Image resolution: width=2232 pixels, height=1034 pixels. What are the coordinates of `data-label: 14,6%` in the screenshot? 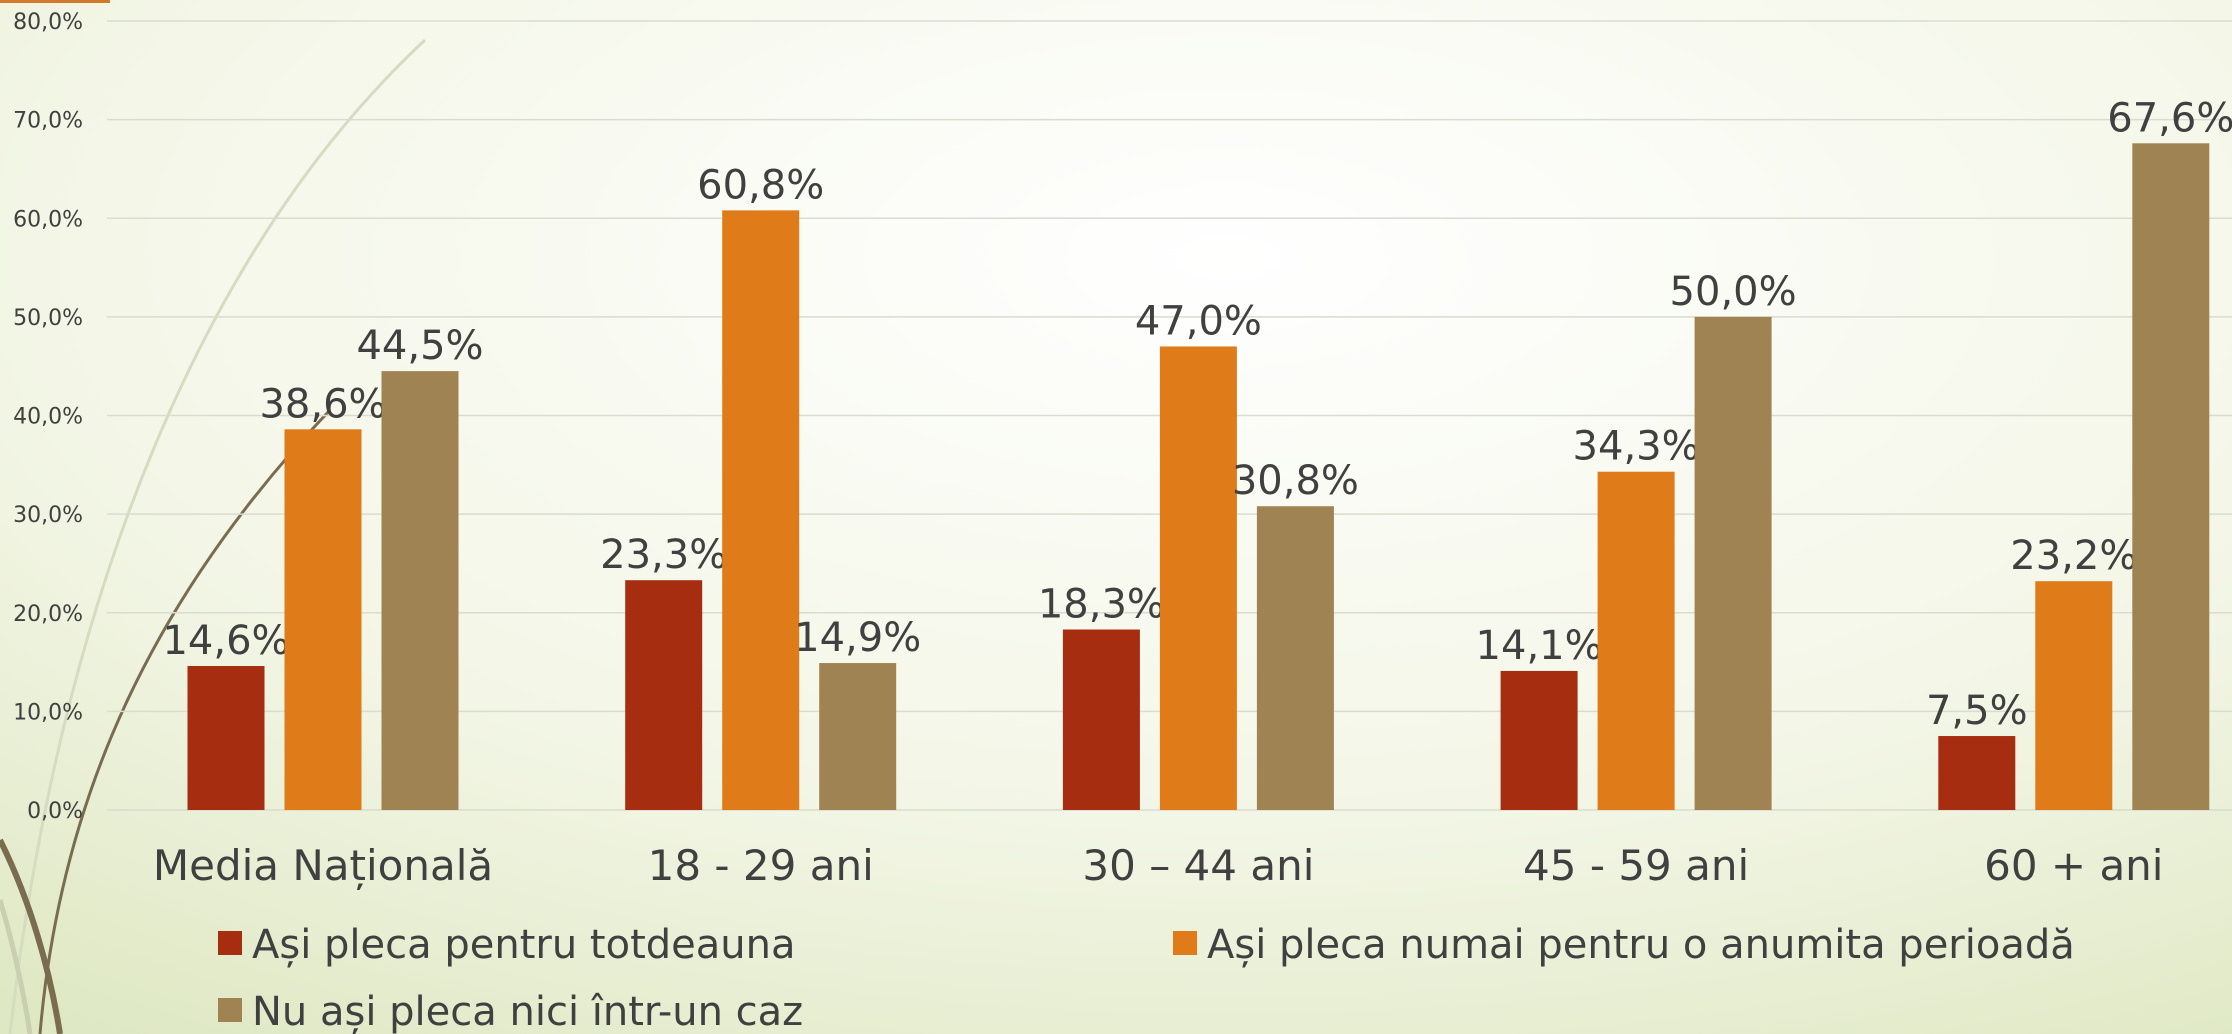 It's located at (225, 641).